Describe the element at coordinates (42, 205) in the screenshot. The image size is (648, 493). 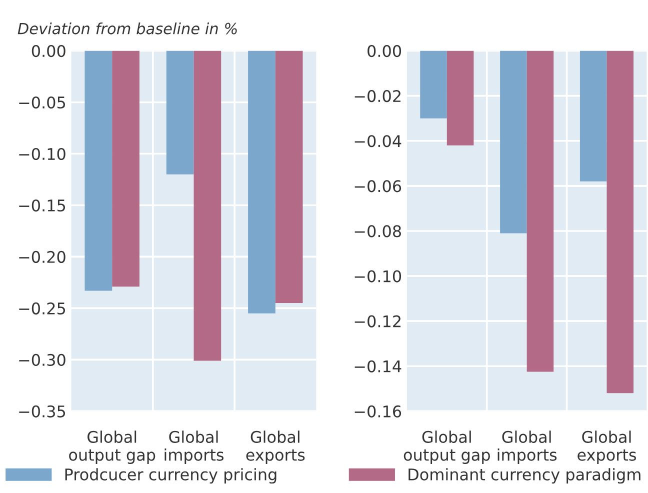
I see `y-tick-label: −0.15` at that location.